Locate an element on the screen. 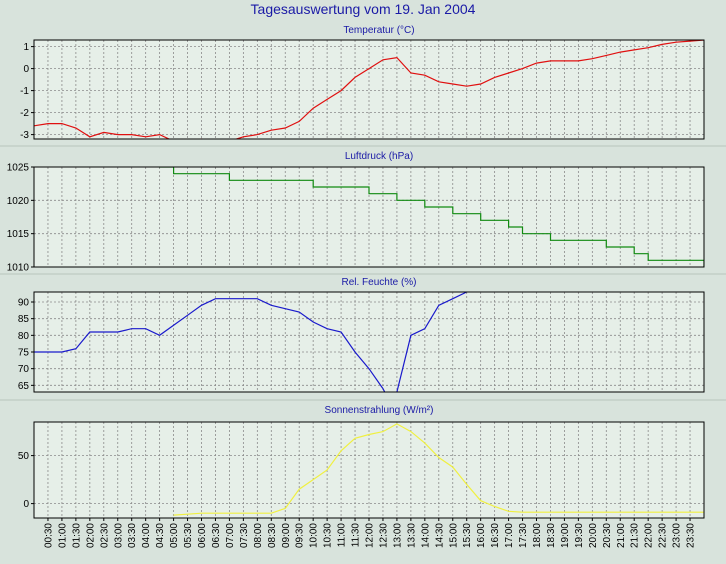 This screenshot has width=726, height=564. x-tick-label: 22:00 is located at coordinates (649, 535).